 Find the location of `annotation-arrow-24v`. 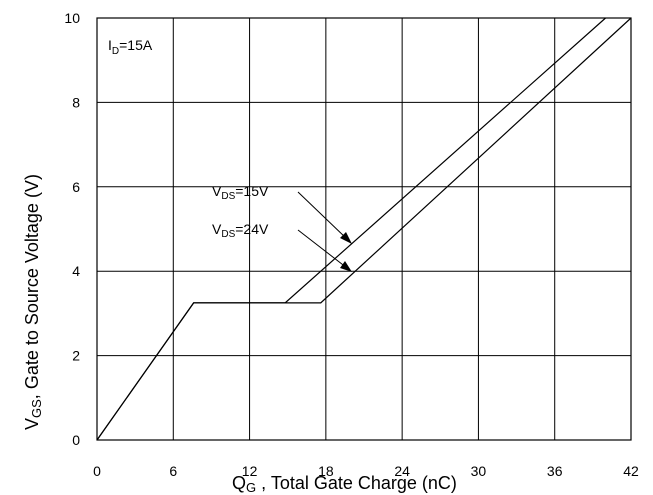

annotation-arrow-24v is located at coordinates (324, 250).